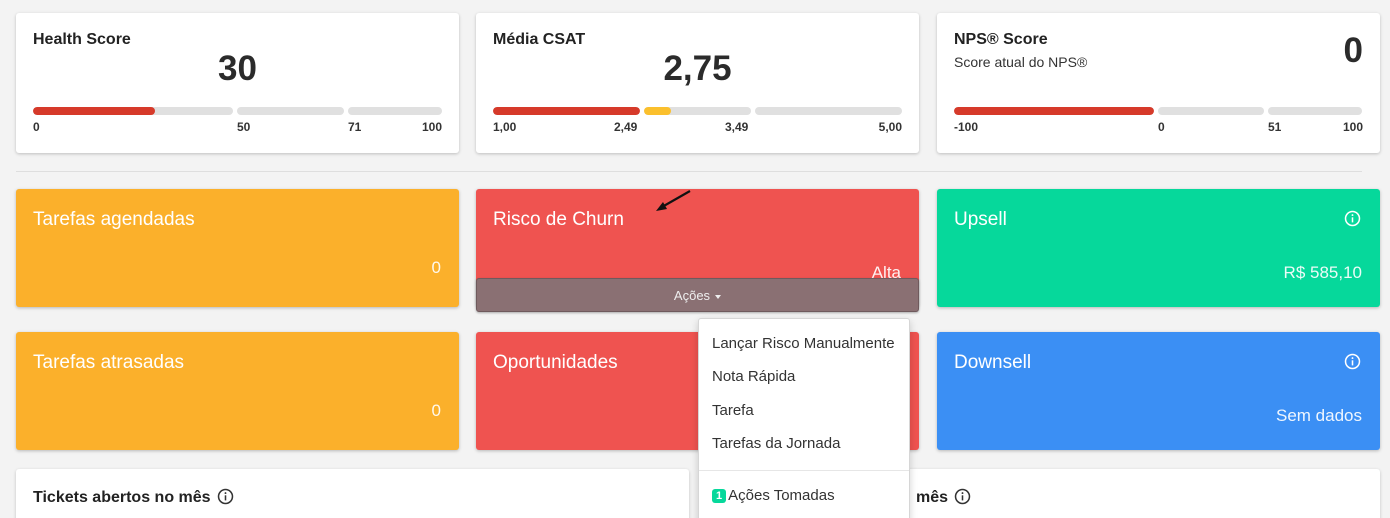 The width and height of the screenshot is (1390, 518). I want to click on right-bottom-title-text: mês, so click(932, 497).